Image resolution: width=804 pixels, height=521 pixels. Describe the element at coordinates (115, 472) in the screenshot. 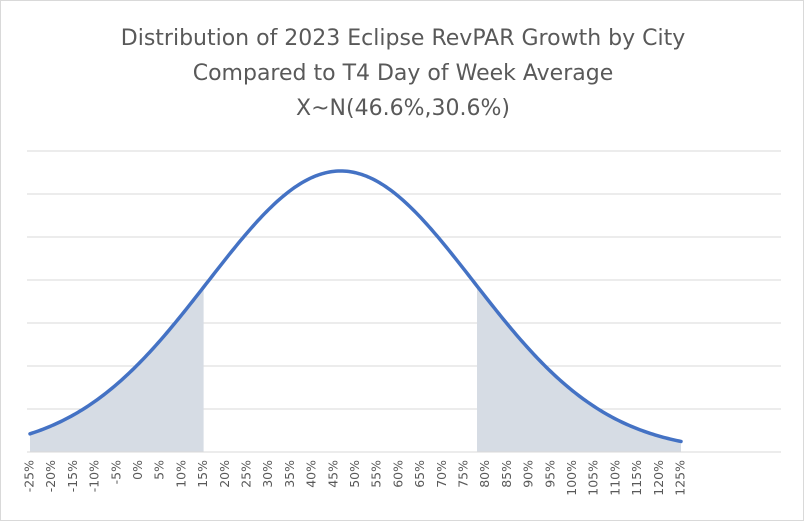

I see `x-tick-label: -5%` at that location.